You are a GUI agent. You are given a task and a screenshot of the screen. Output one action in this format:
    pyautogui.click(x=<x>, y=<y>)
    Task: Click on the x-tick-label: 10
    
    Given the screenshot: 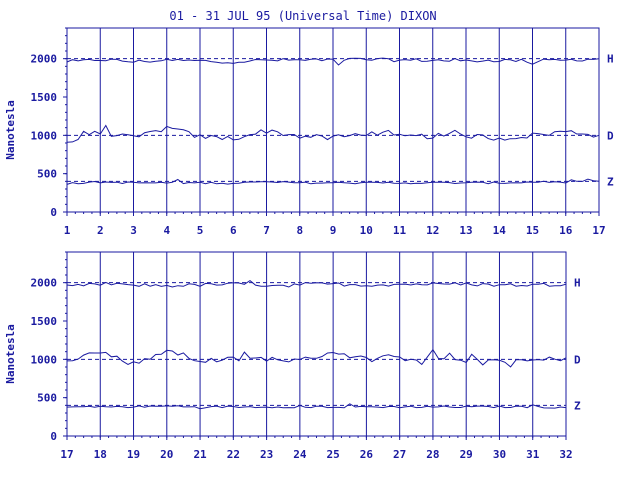 What is the action you would take?
    pyautogui.click(x=366, y=230)
    